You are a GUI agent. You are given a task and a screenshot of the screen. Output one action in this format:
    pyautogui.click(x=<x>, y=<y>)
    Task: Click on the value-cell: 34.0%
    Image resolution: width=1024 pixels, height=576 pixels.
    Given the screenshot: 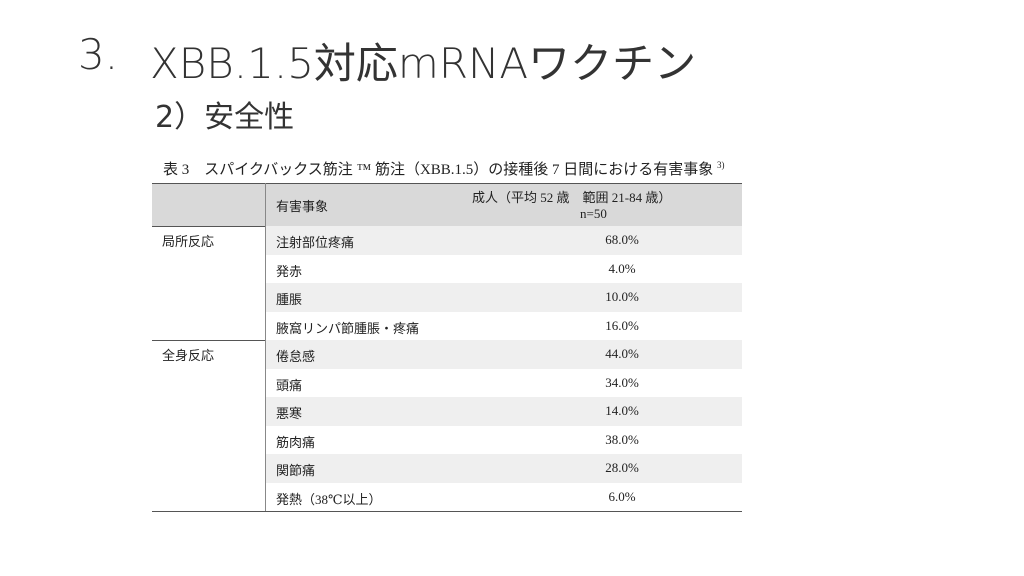 What is the action you would take?
    pyautogui.click(x=622, y=382)
    